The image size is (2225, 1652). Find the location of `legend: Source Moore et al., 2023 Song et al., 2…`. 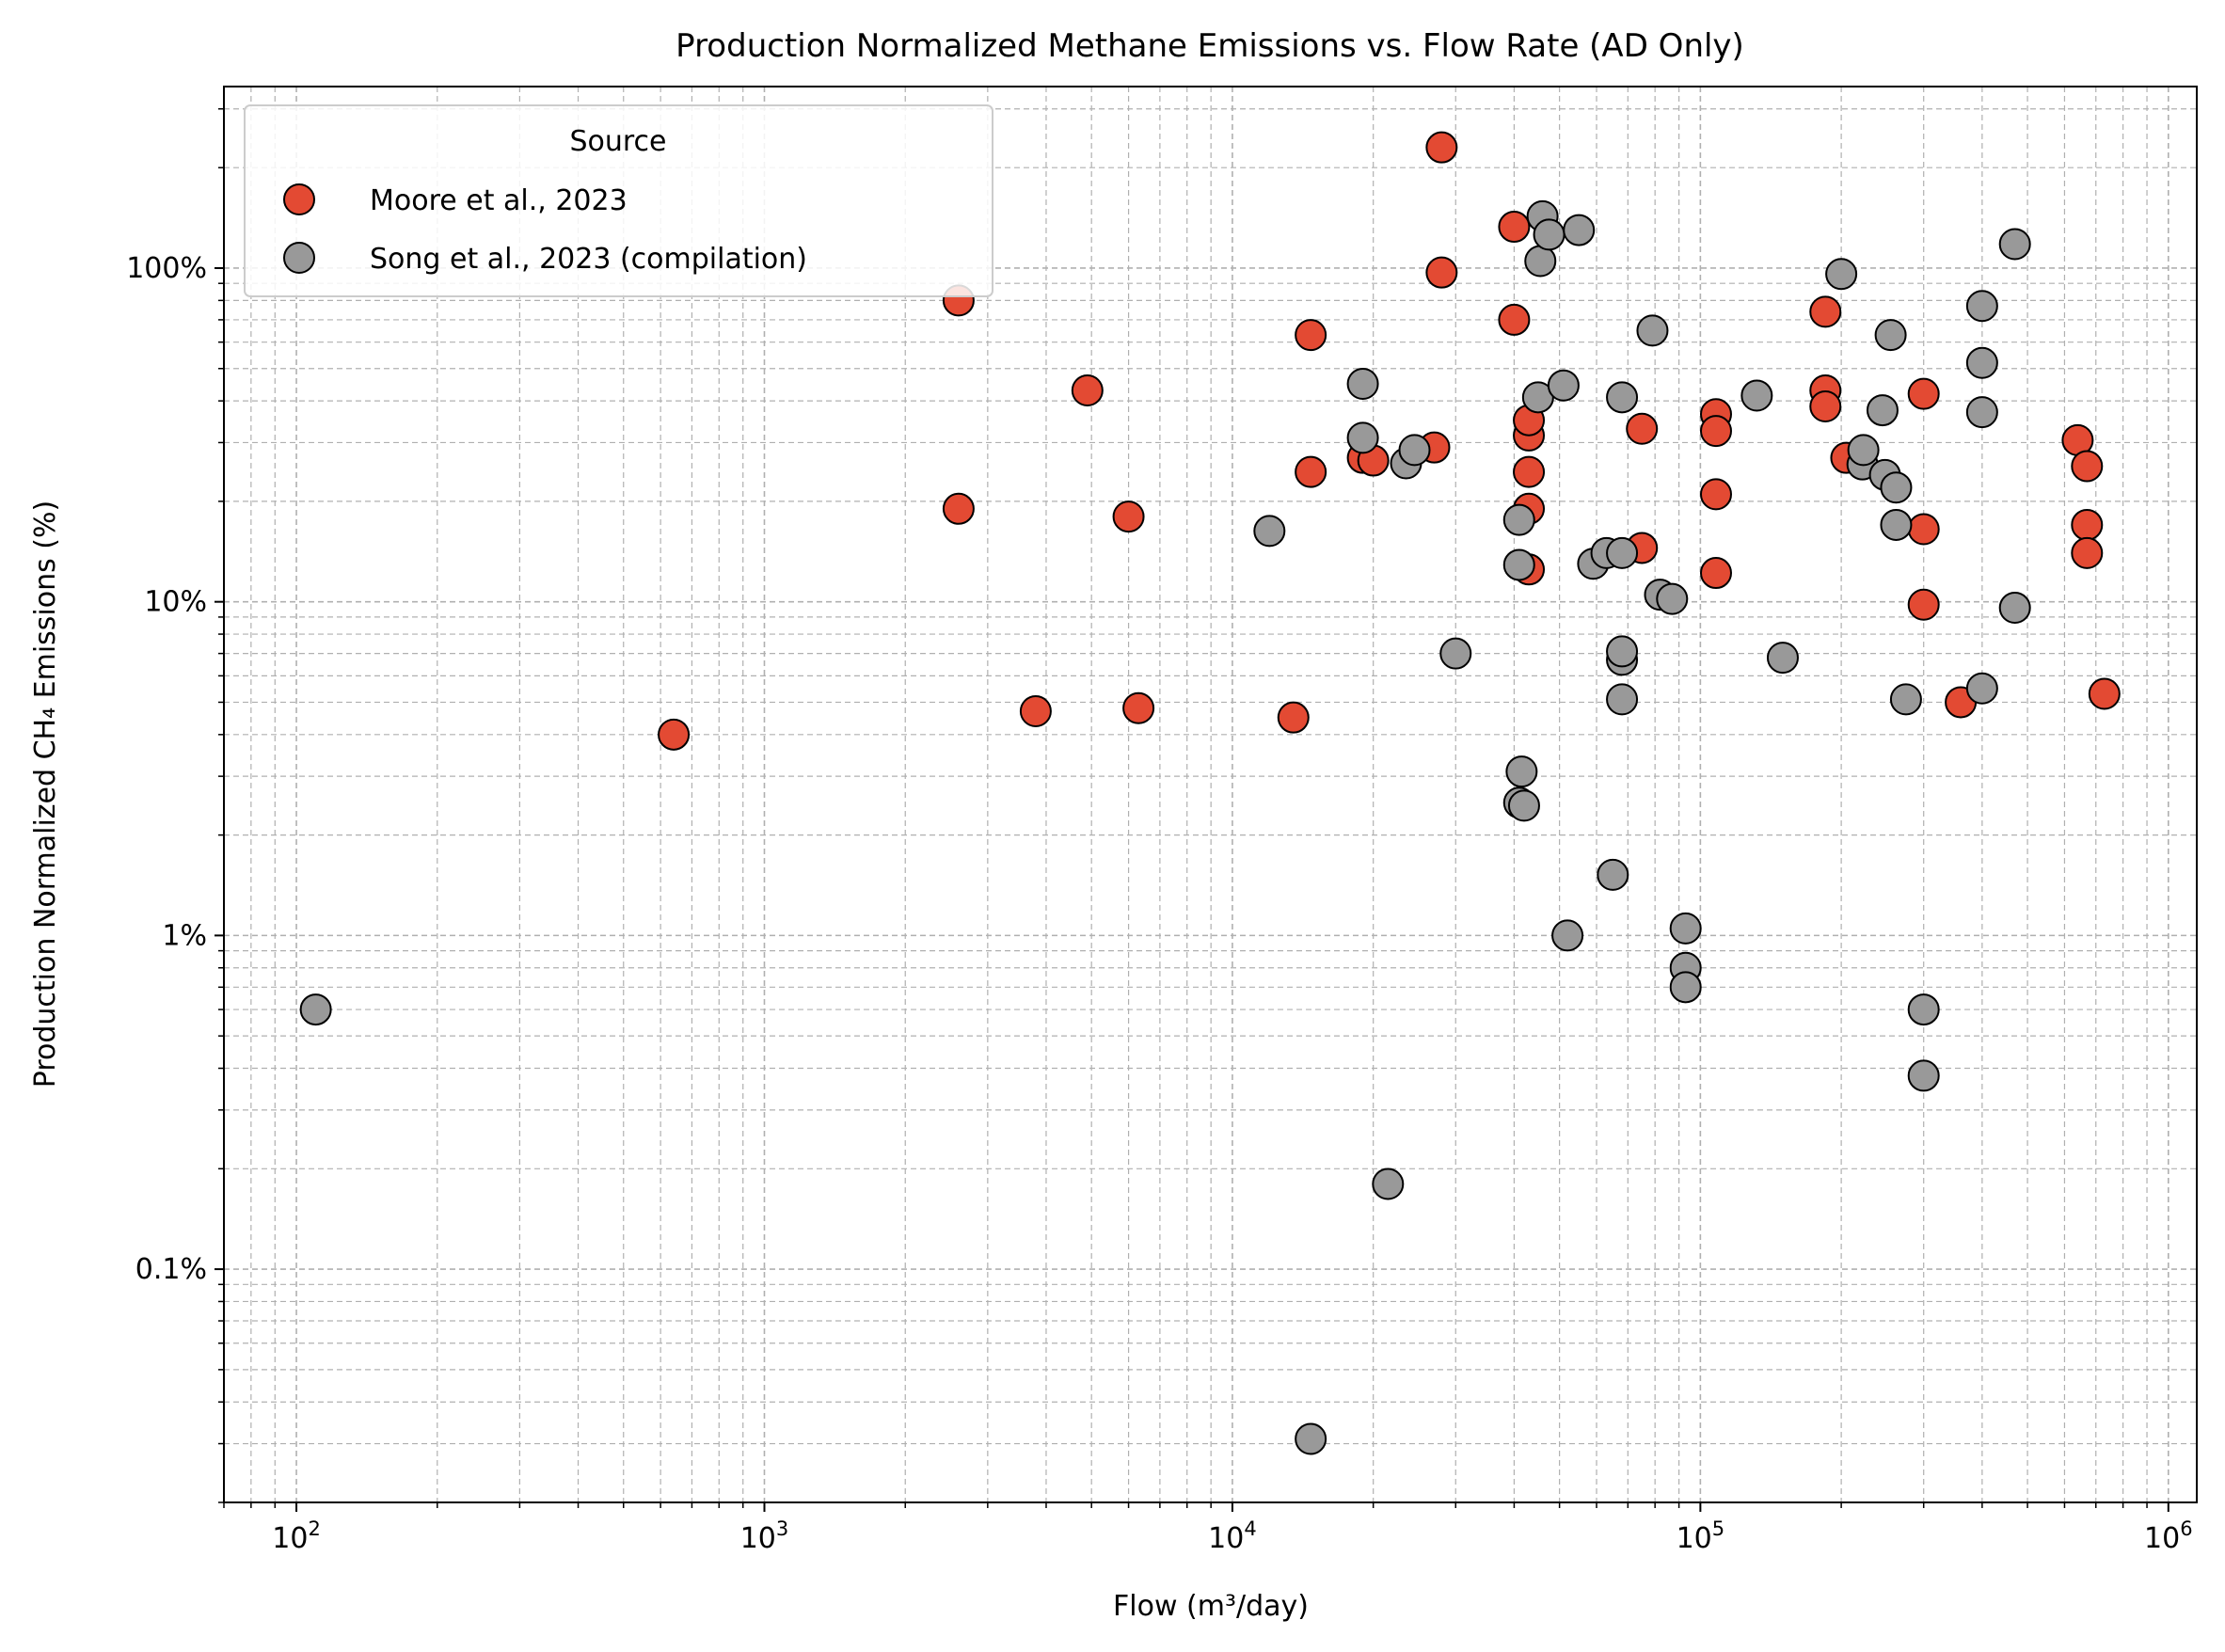

legend: Source Moore et al., 2023 Song et al., 2… is located at coordinates (618, 200).